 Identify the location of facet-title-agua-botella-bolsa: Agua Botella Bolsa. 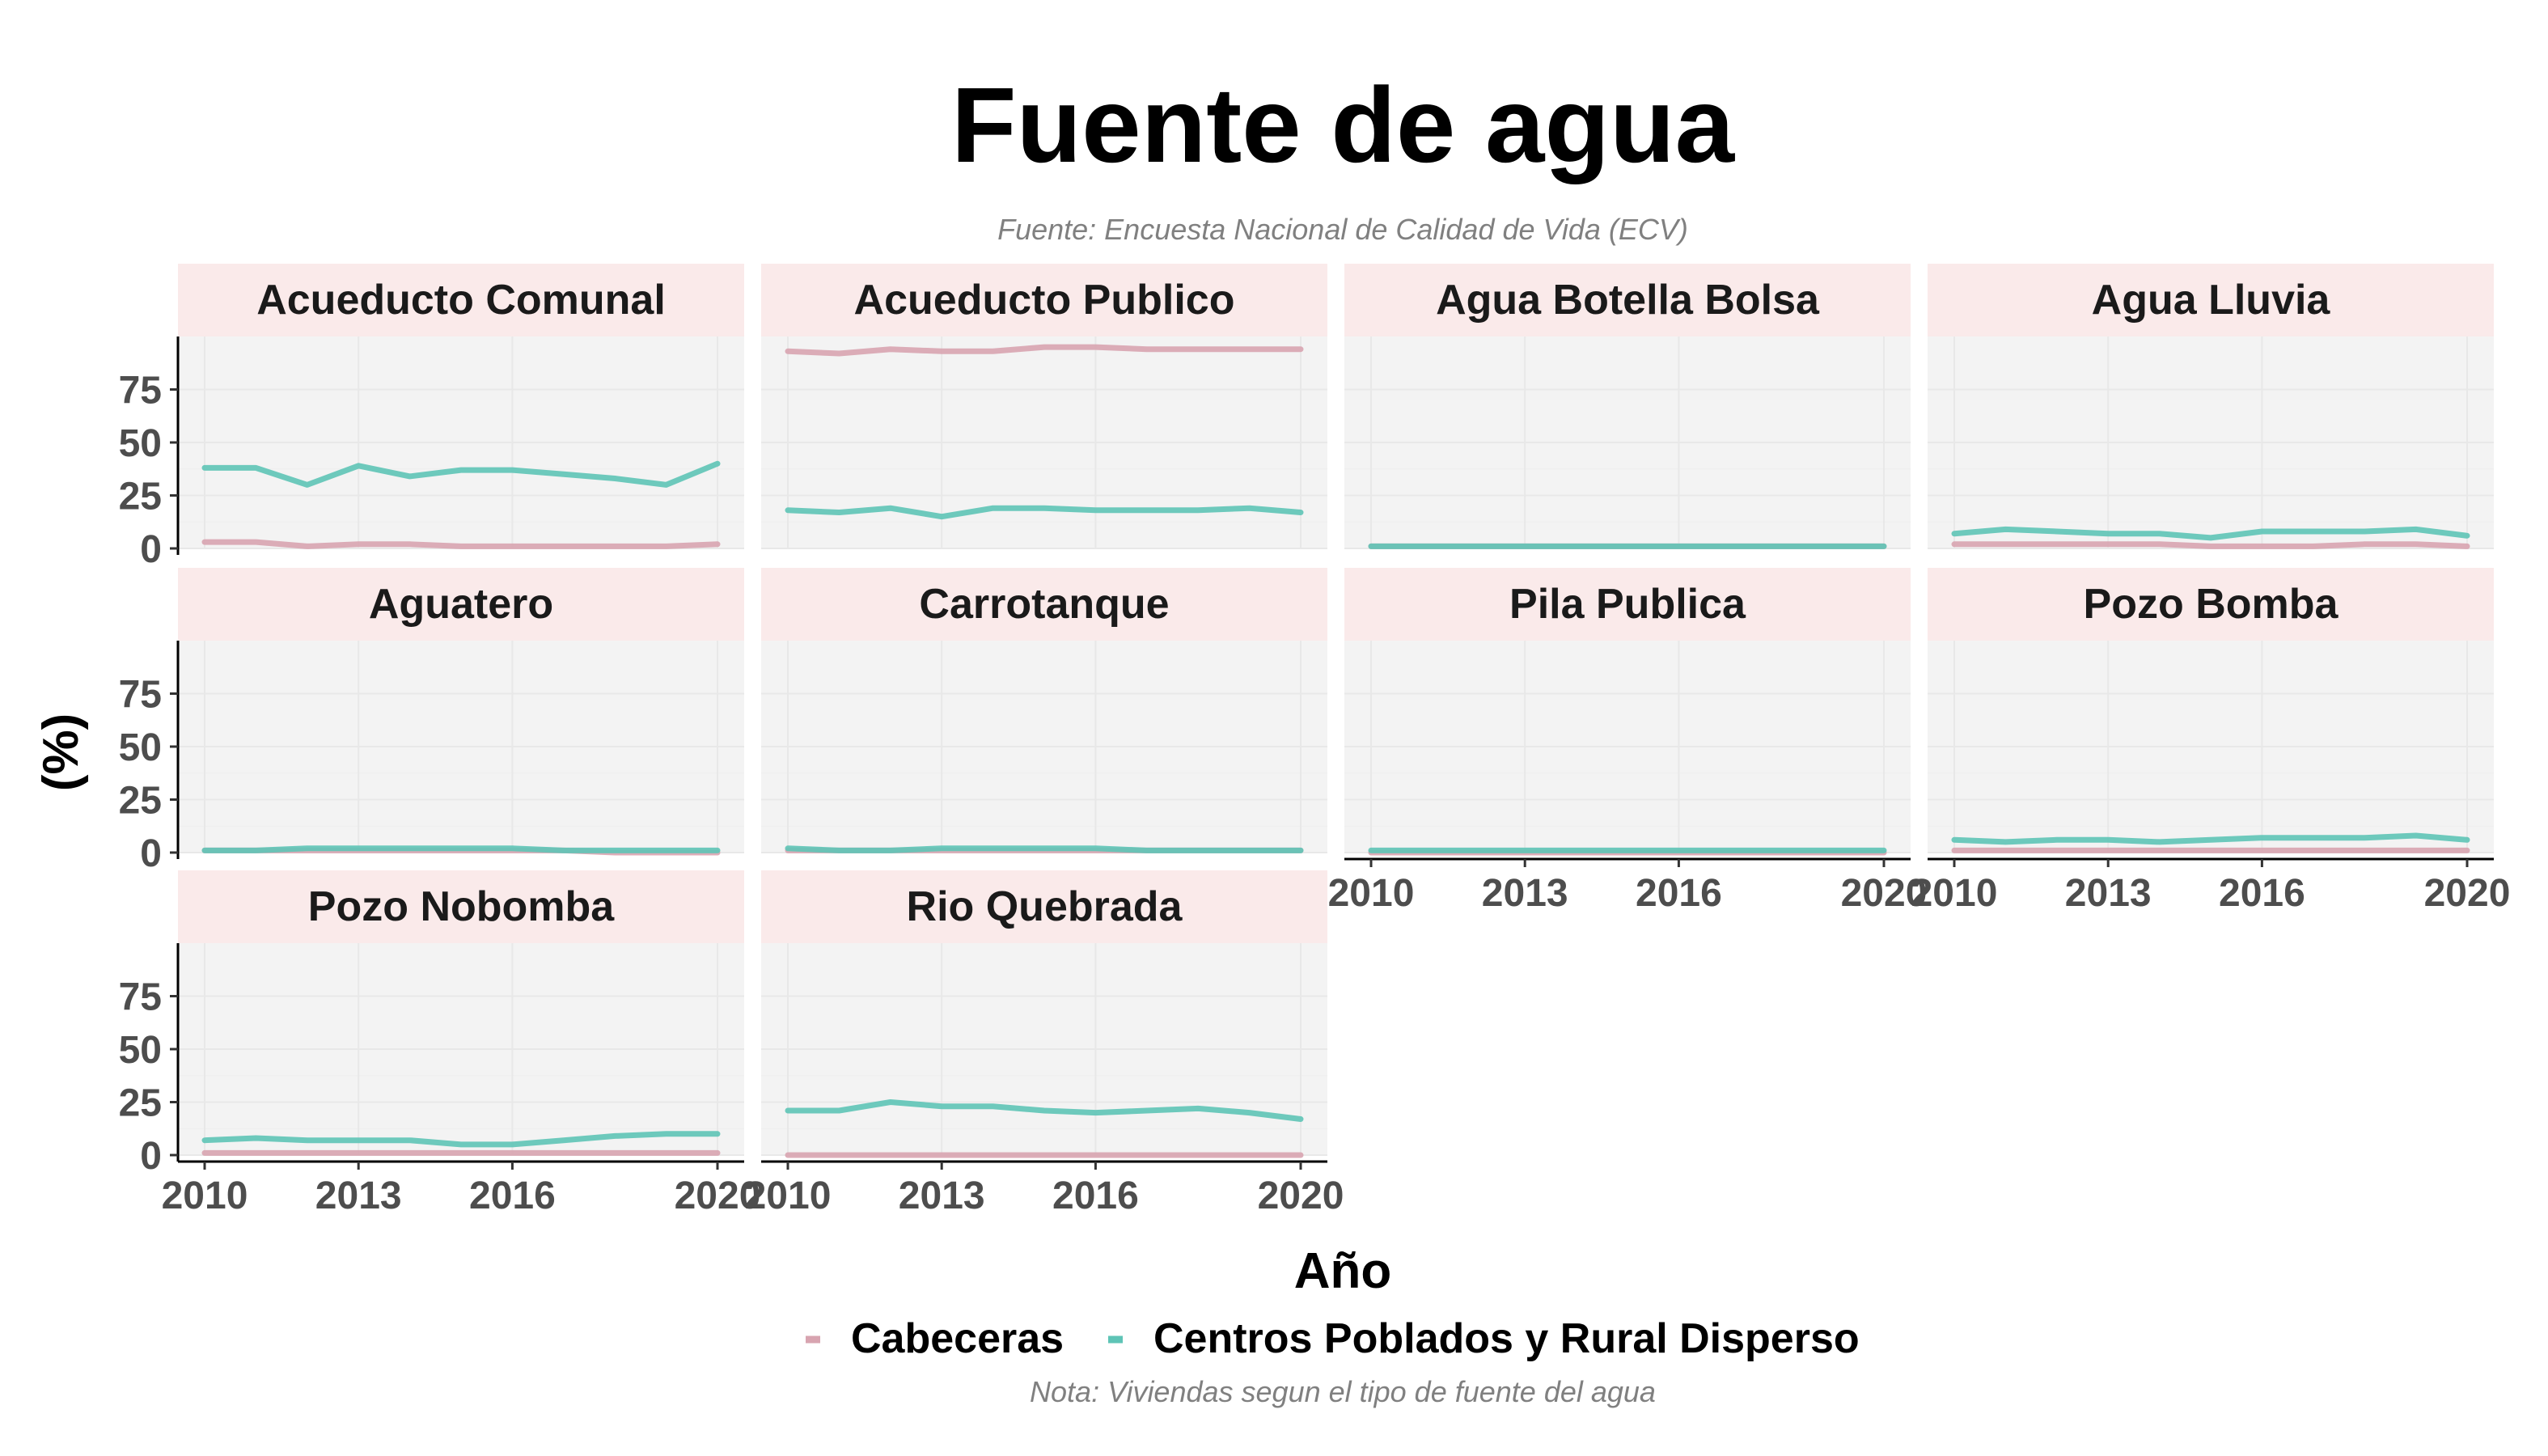
(1628, 301).